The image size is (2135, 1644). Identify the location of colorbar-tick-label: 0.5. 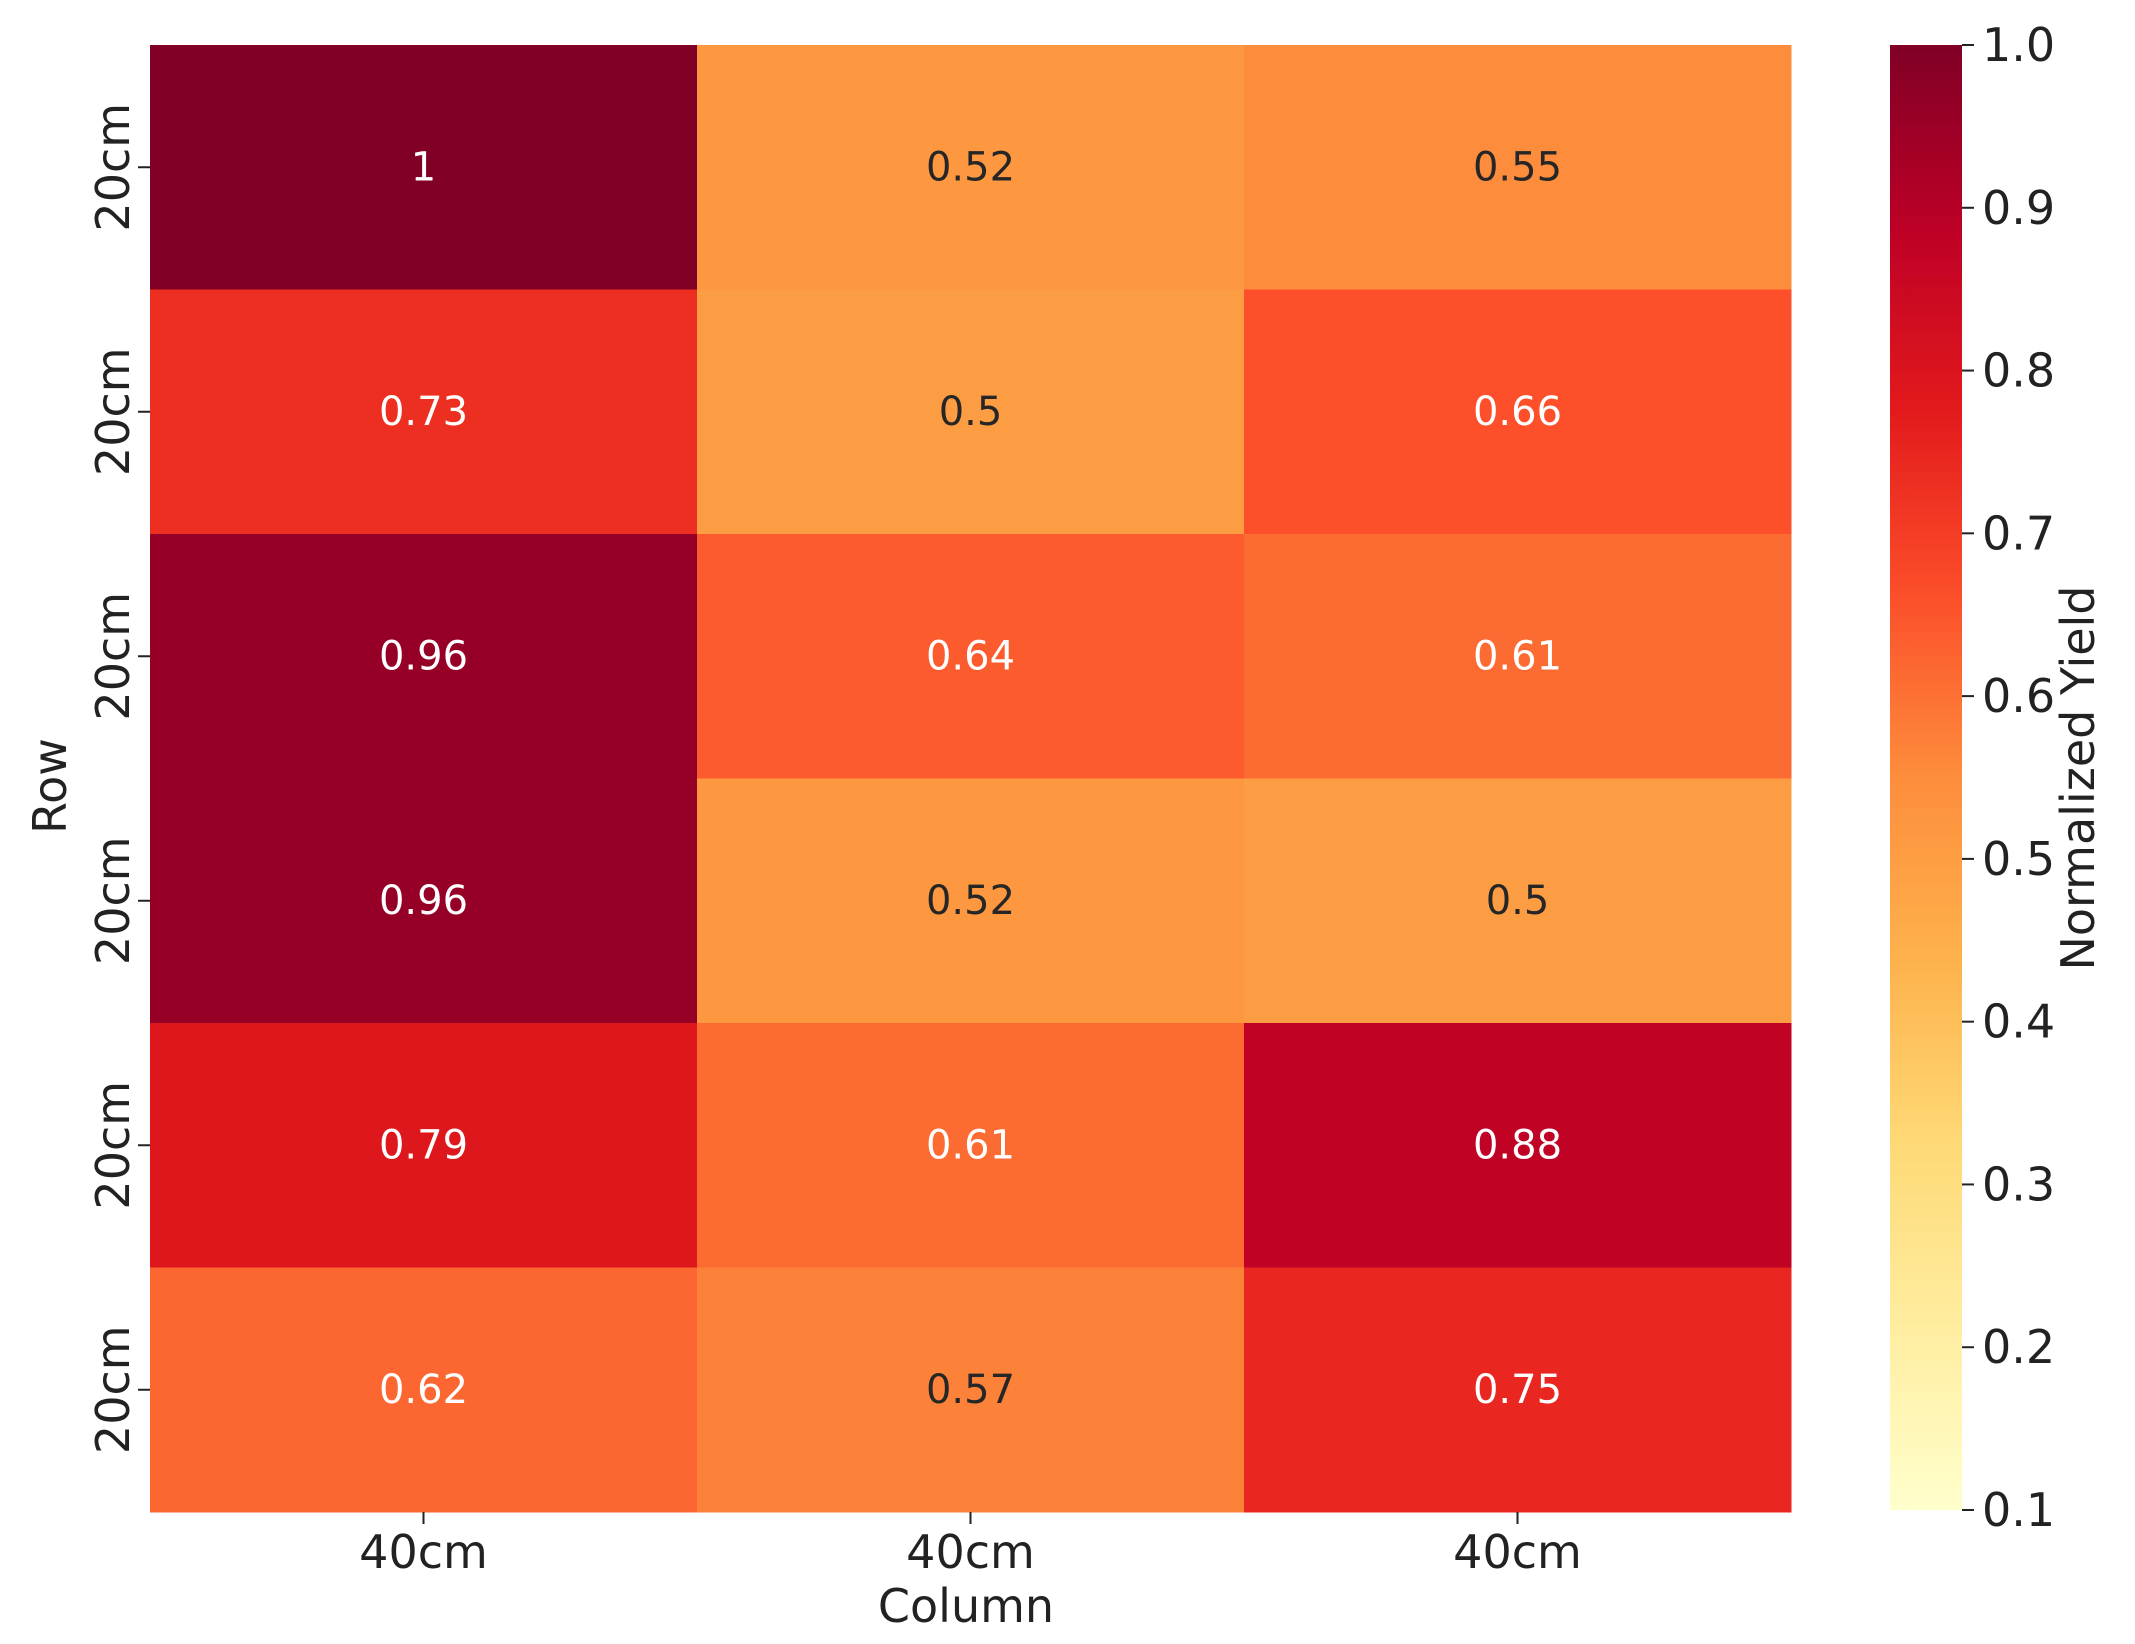
(2018, 859).